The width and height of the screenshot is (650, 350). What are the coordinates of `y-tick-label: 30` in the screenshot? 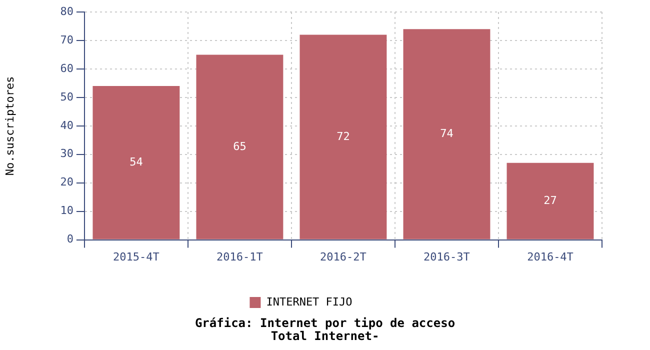 It's located at (67, 153).